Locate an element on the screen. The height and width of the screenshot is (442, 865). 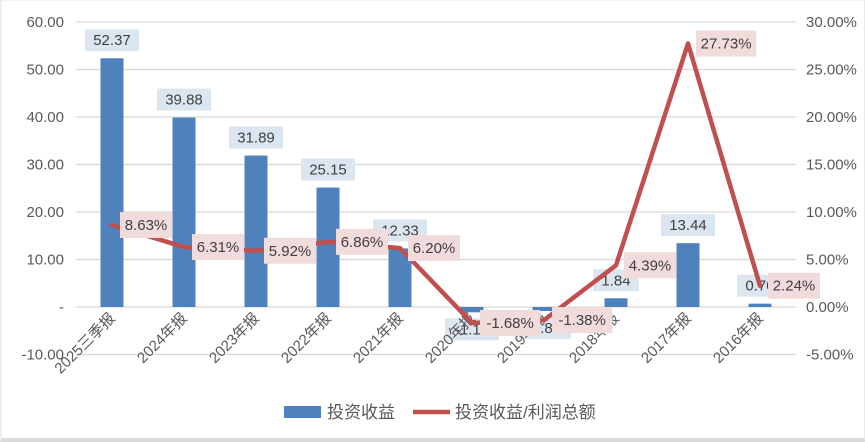
left-axis-tick: -10.00 is located at coordinates (42, 355).